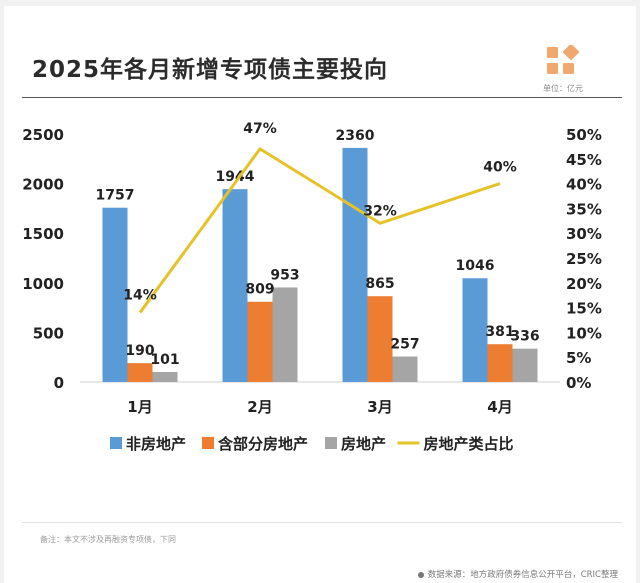 This screenshot has width=640, height=583. Describe the element at coordinates (139, 407) in the screenshot. I see `x-tick-label: 1月` at that location.